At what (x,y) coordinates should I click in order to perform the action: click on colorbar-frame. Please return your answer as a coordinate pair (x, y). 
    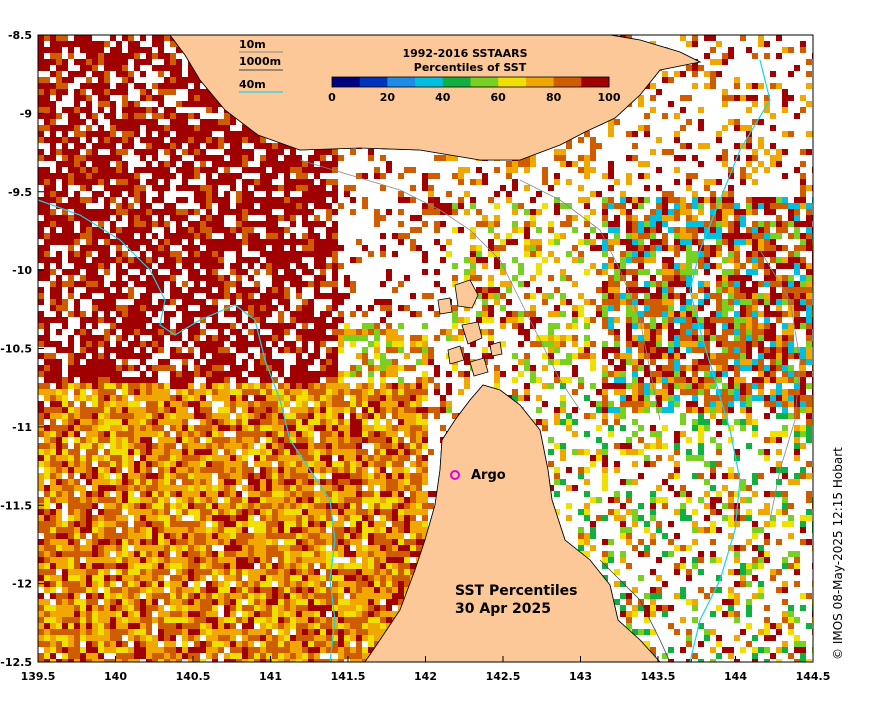
    Looking at the image, I should click on (470, 82).